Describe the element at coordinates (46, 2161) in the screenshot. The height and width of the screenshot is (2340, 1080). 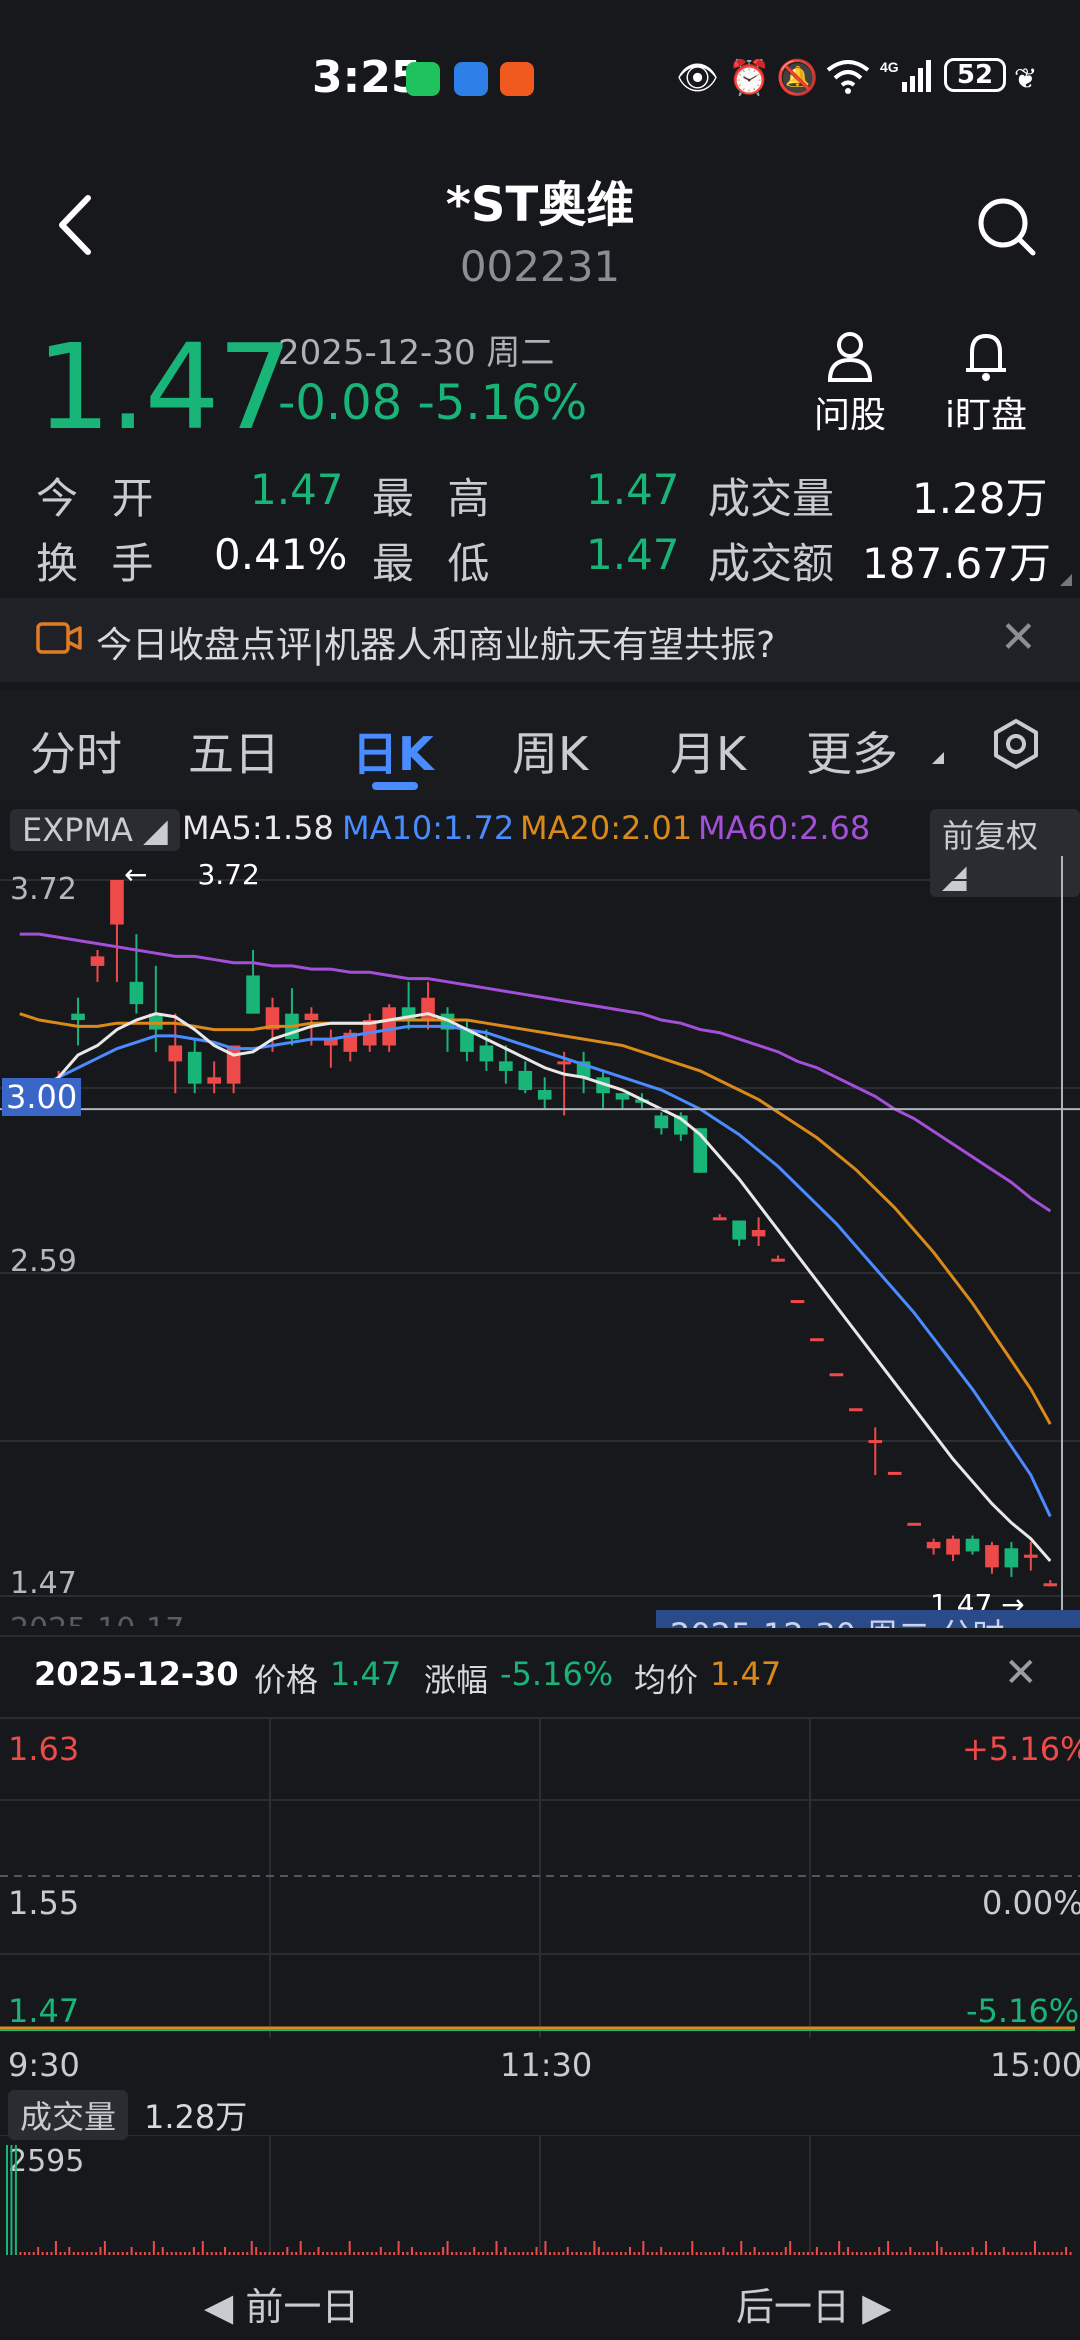
I see `volume-max-label: 2595` at that location.